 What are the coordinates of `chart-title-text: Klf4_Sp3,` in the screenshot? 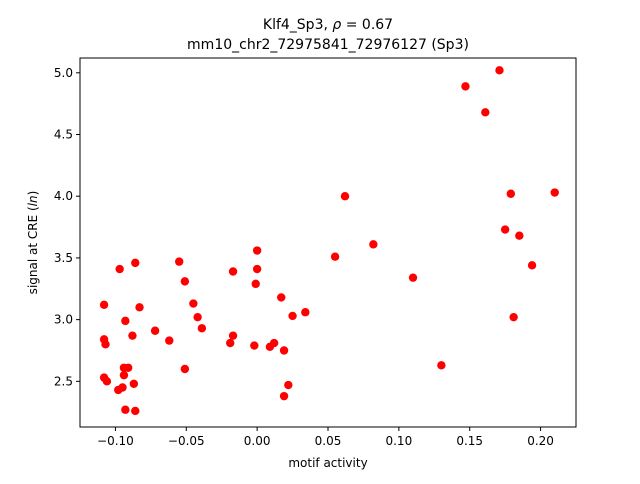 It's located at (298, 25).